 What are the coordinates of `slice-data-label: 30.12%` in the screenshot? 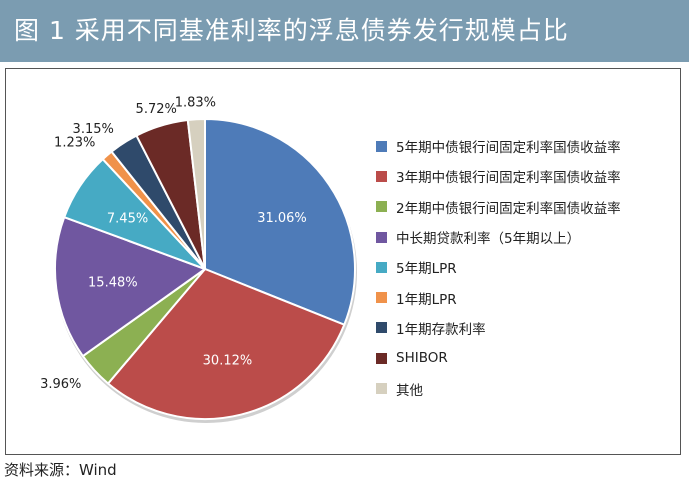 It's located at (228, 360).